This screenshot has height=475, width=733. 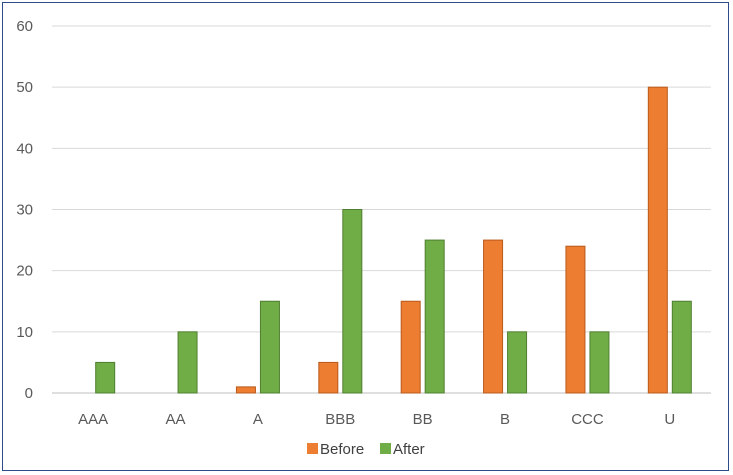 I want to click on y-tick-label: 20, so click(x=24, y=271).